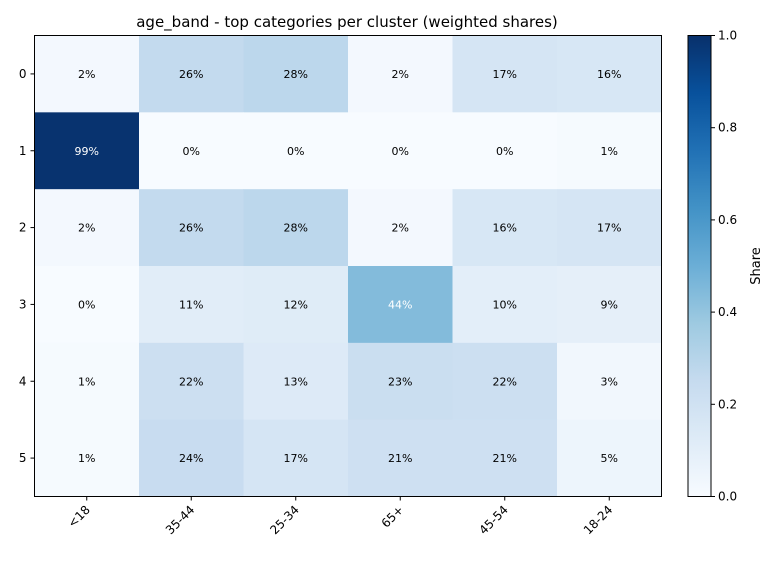  What do you see at coordinates (23, 151) in the screenshot?
I see `y-tick-label: 1` at bounding box center [23, 151].